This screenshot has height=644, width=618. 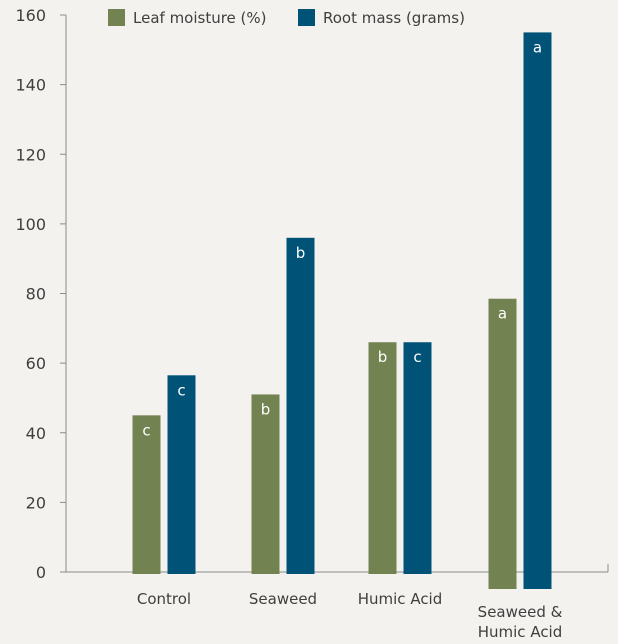 I want to click on y-tick-label: 20, so click(x=36, y=502).